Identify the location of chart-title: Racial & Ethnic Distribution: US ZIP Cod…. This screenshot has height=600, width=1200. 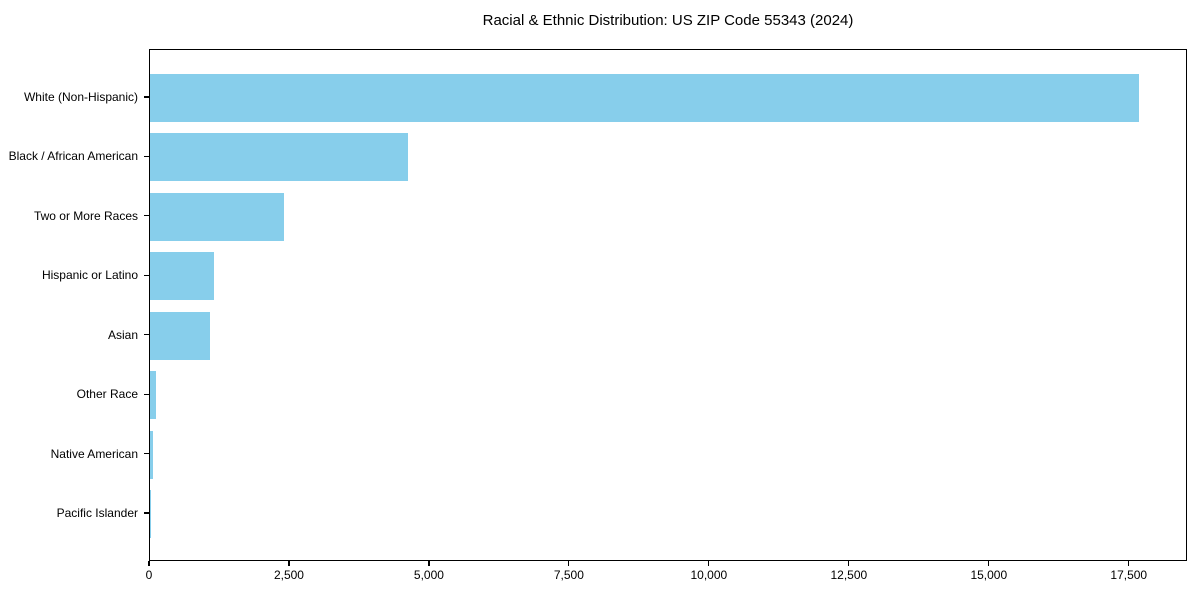
(668, 20).